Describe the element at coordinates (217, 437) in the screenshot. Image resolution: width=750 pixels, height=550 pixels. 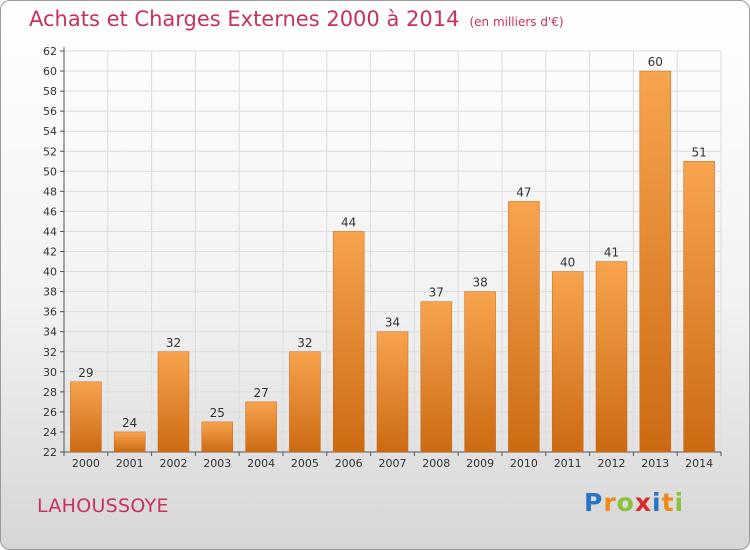
I see `bar-2003` at that location.